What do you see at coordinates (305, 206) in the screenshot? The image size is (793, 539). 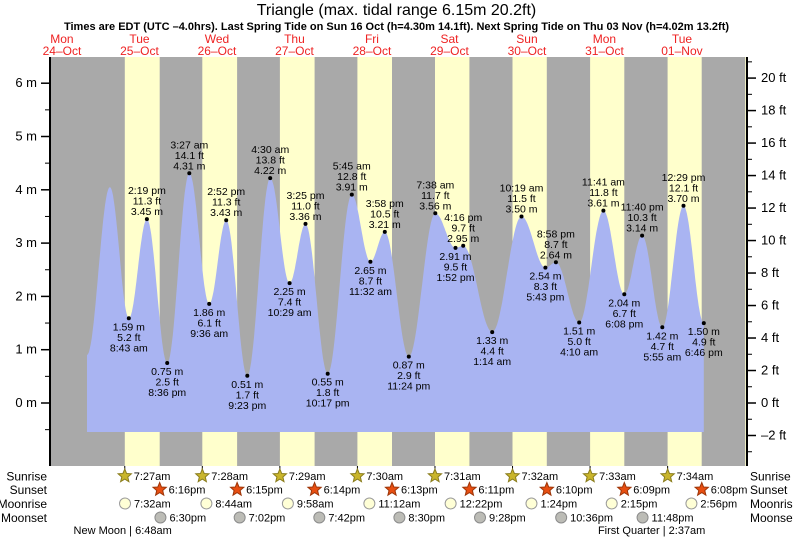 I see `tide-extreme-label: 11.0 ft` at bounding box center [305, 206].